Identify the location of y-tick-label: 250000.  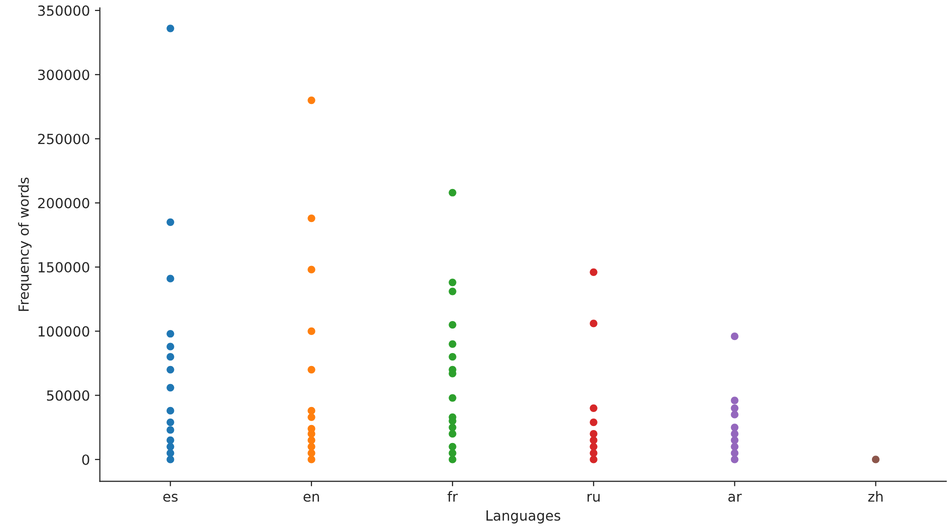
(64, 139).